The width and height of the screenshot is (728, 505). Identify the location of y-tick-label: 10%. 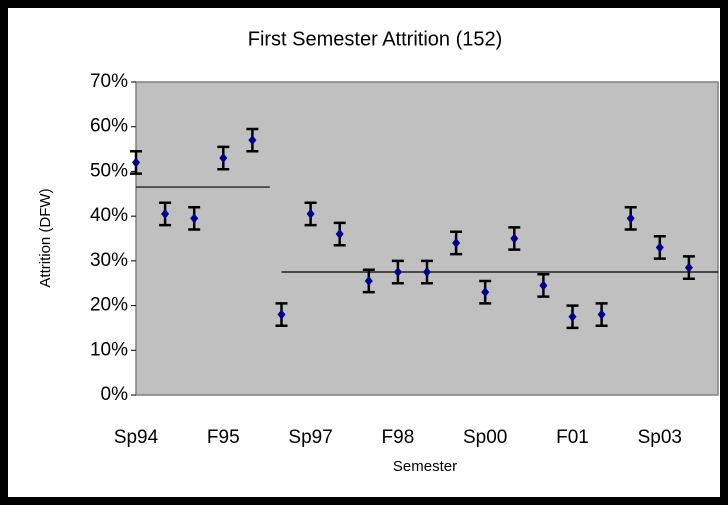
(109, 349).